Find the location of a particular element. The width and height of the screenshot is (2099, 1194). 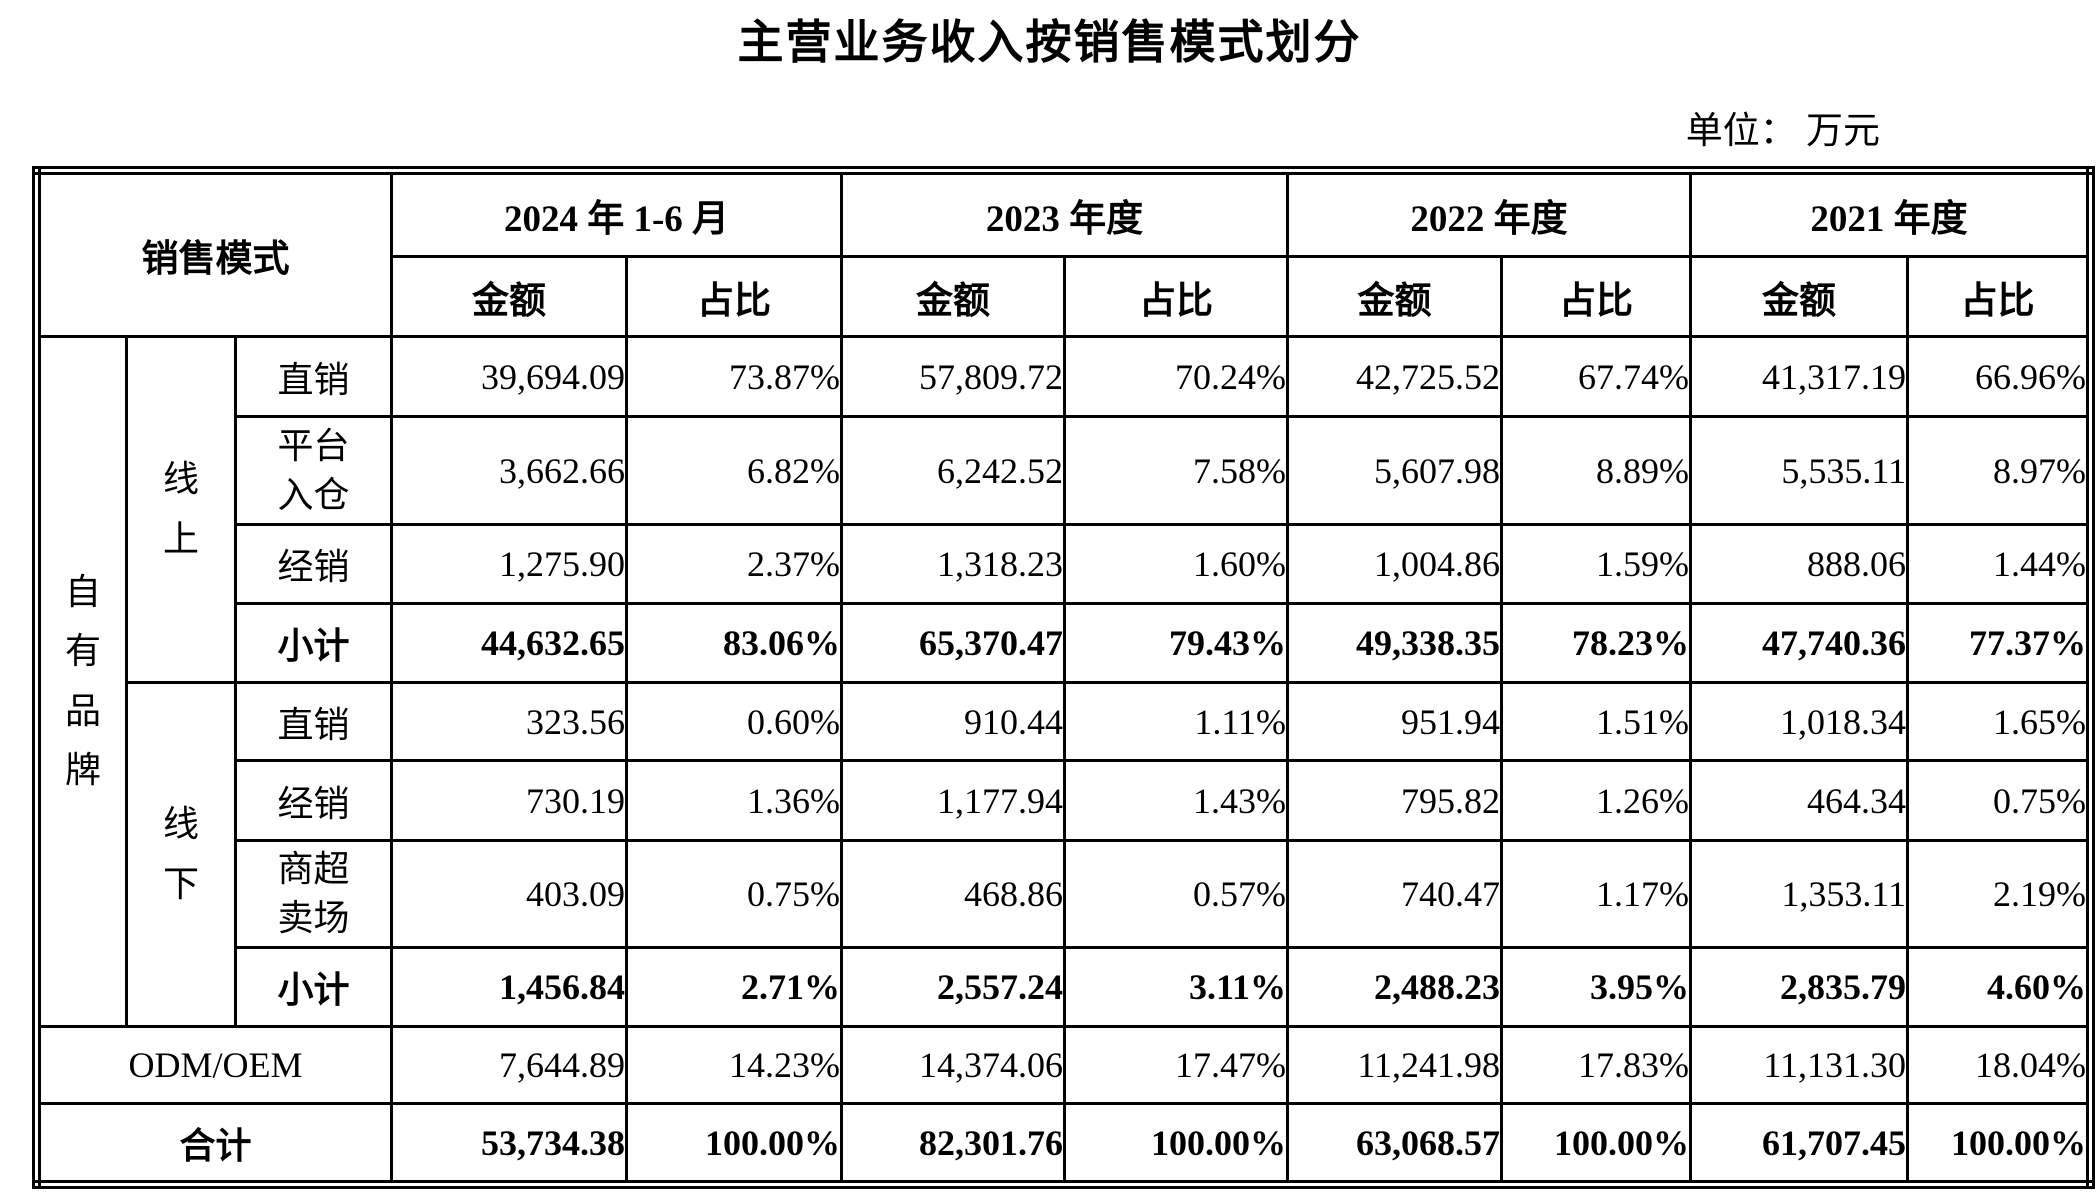

ratio-cell: 17.83% is located at coordinates (1596, 1065).